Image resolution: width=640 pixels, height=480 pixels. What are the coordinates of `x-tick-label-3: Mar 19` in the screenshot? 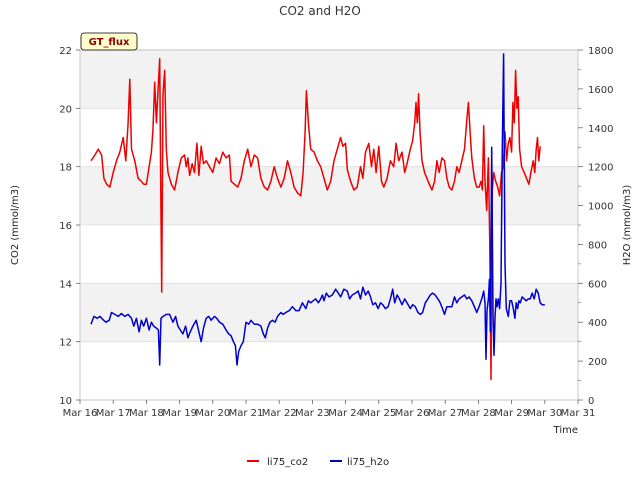 It's located at (179, 413).